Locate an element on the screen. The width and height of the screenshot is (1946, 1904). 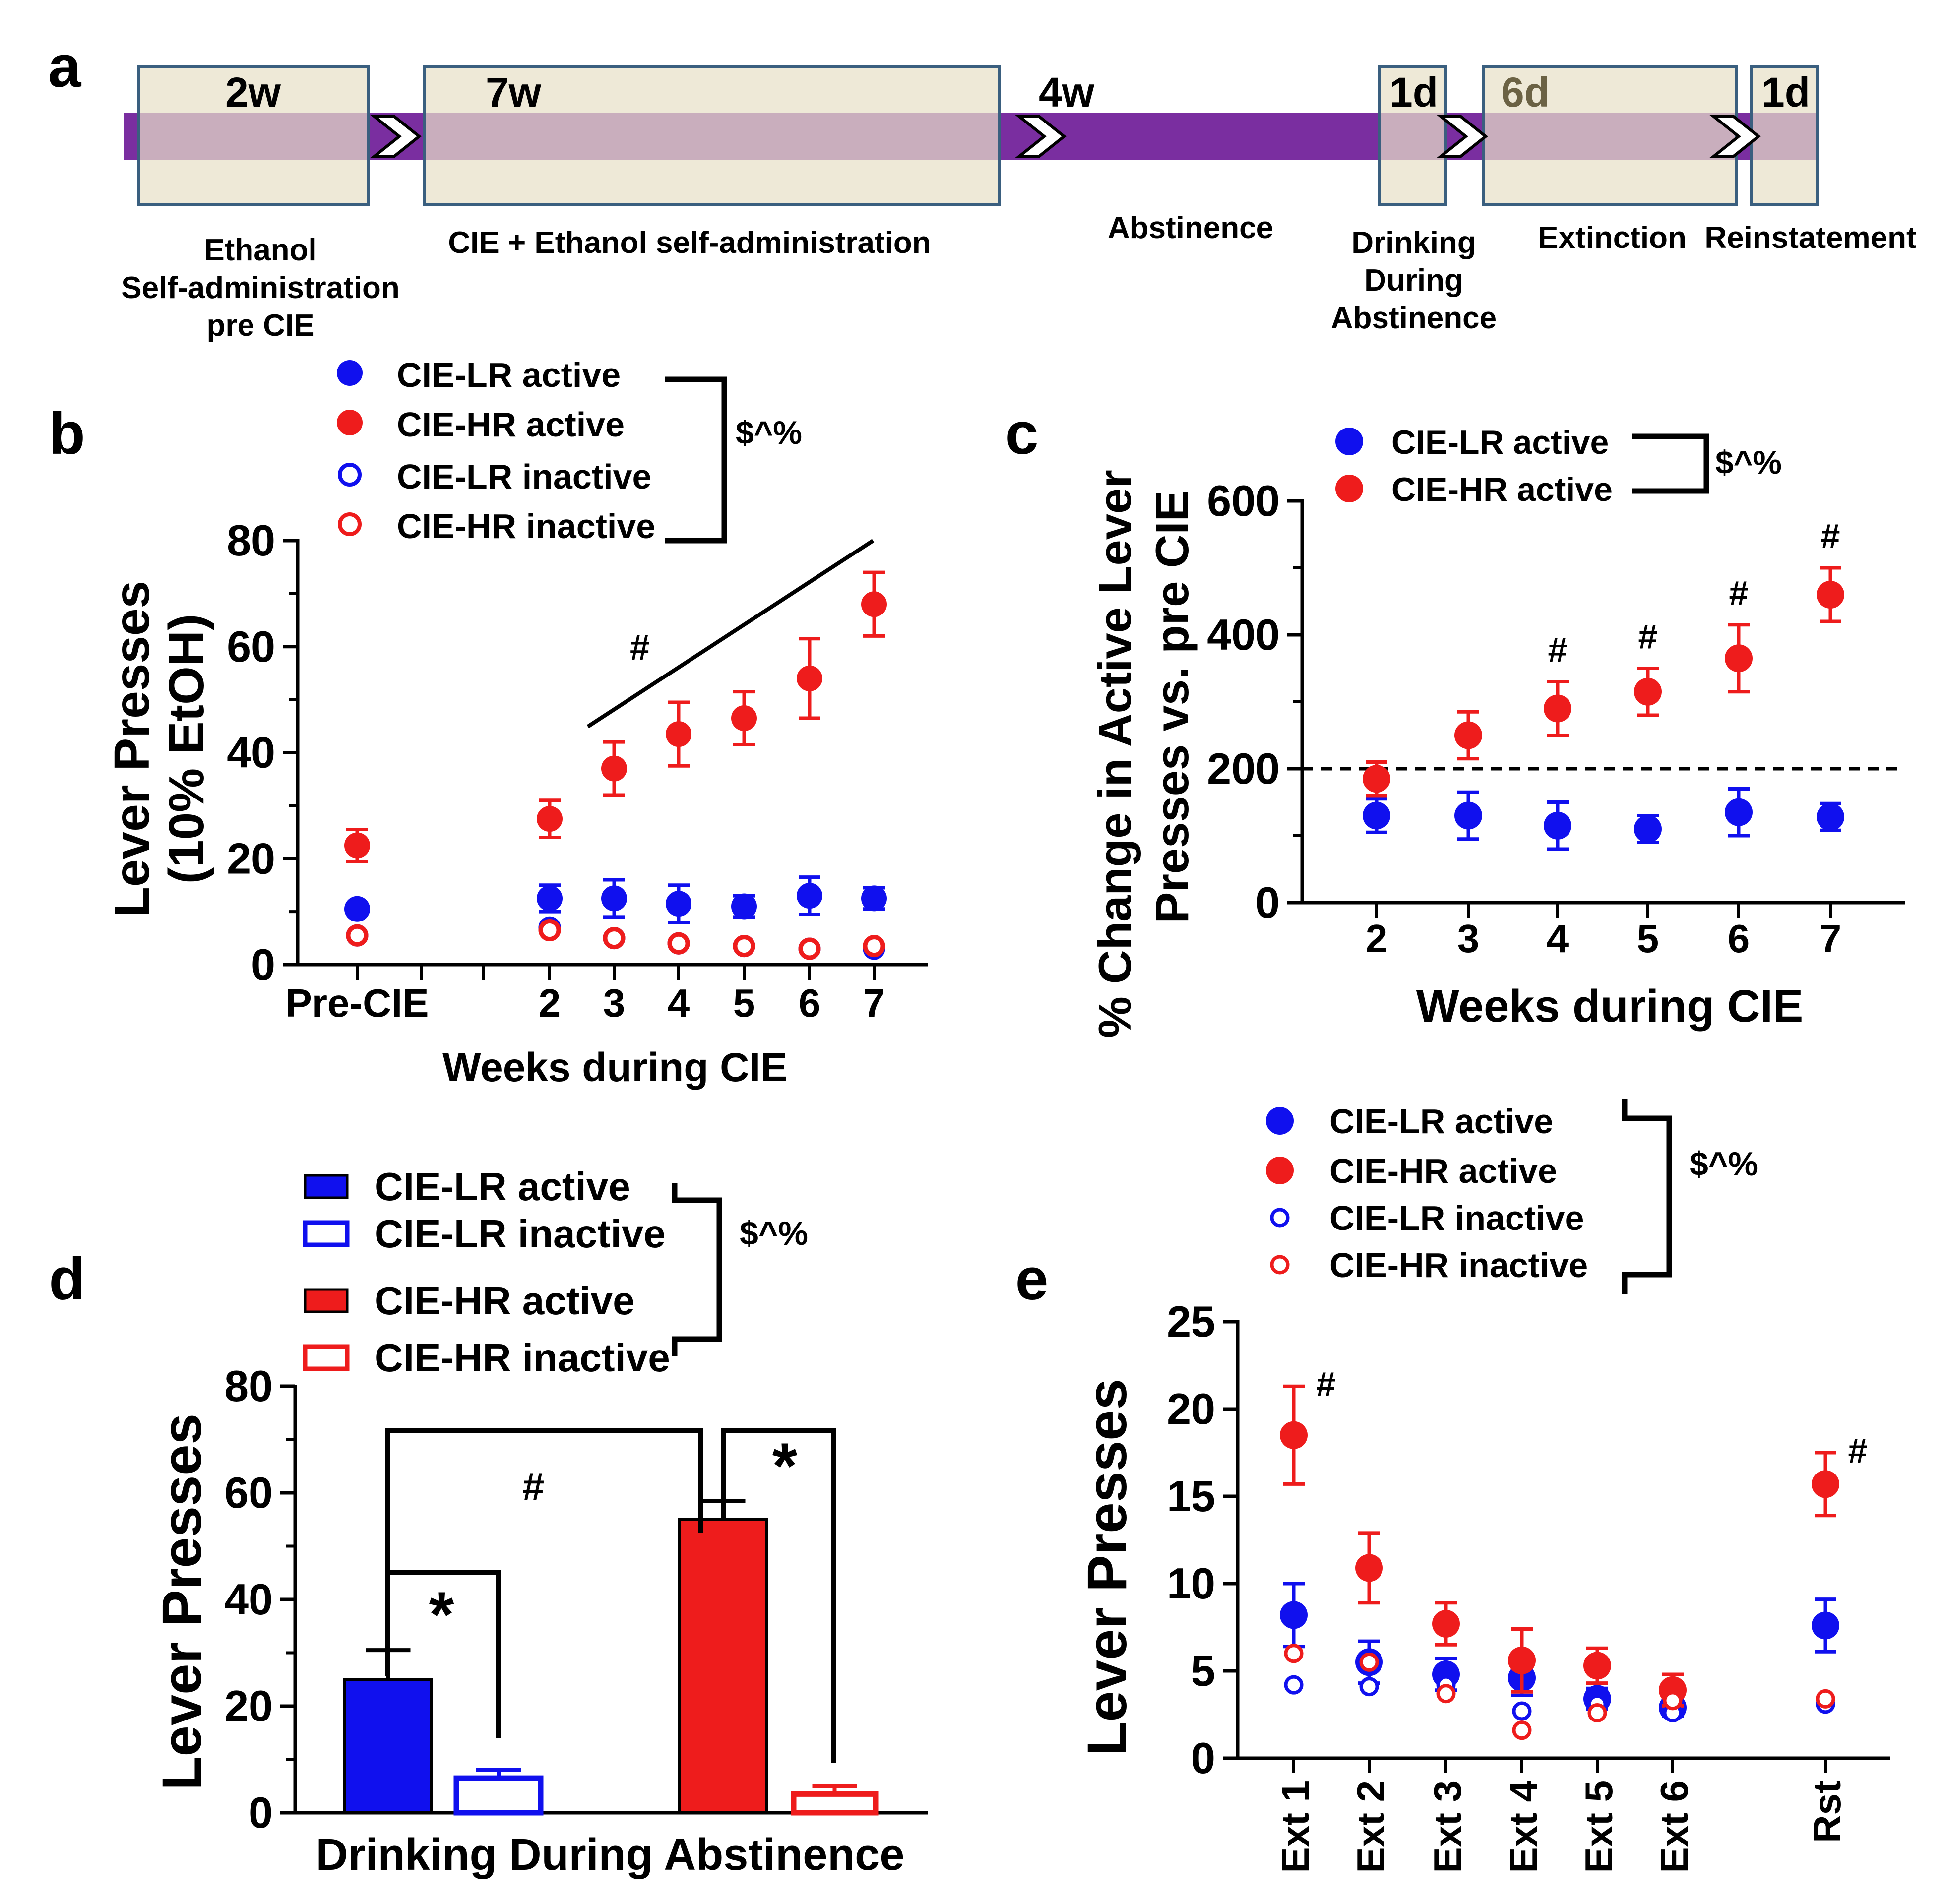
panel-b-x-tick-label: Pre-CIE is located at coordinates (358, 1003).